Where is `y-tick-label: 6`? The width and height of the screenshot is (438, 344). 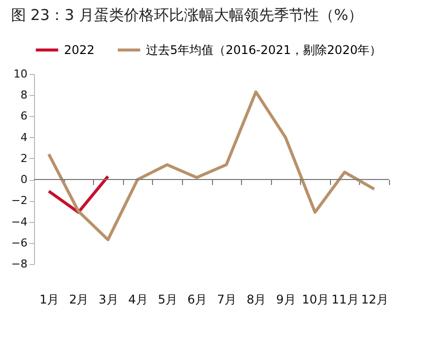 y-tick-label: 6 is located at coordinates (24, 116).